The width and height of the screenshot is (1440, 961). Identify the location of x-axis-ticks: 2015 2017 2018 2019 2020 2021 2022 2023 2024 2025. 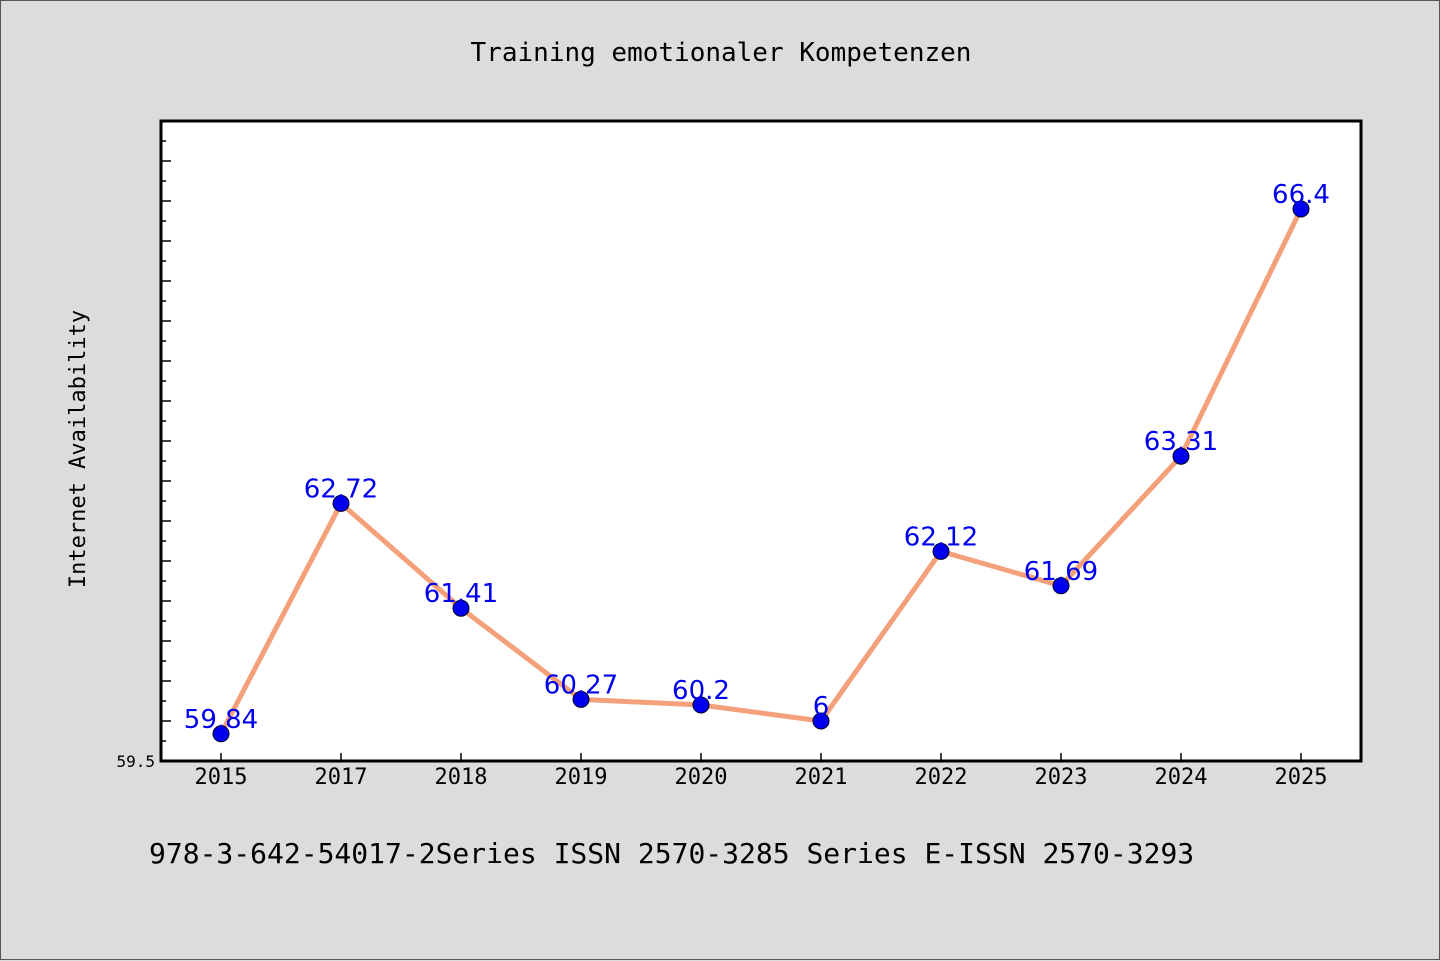
(761, 771).